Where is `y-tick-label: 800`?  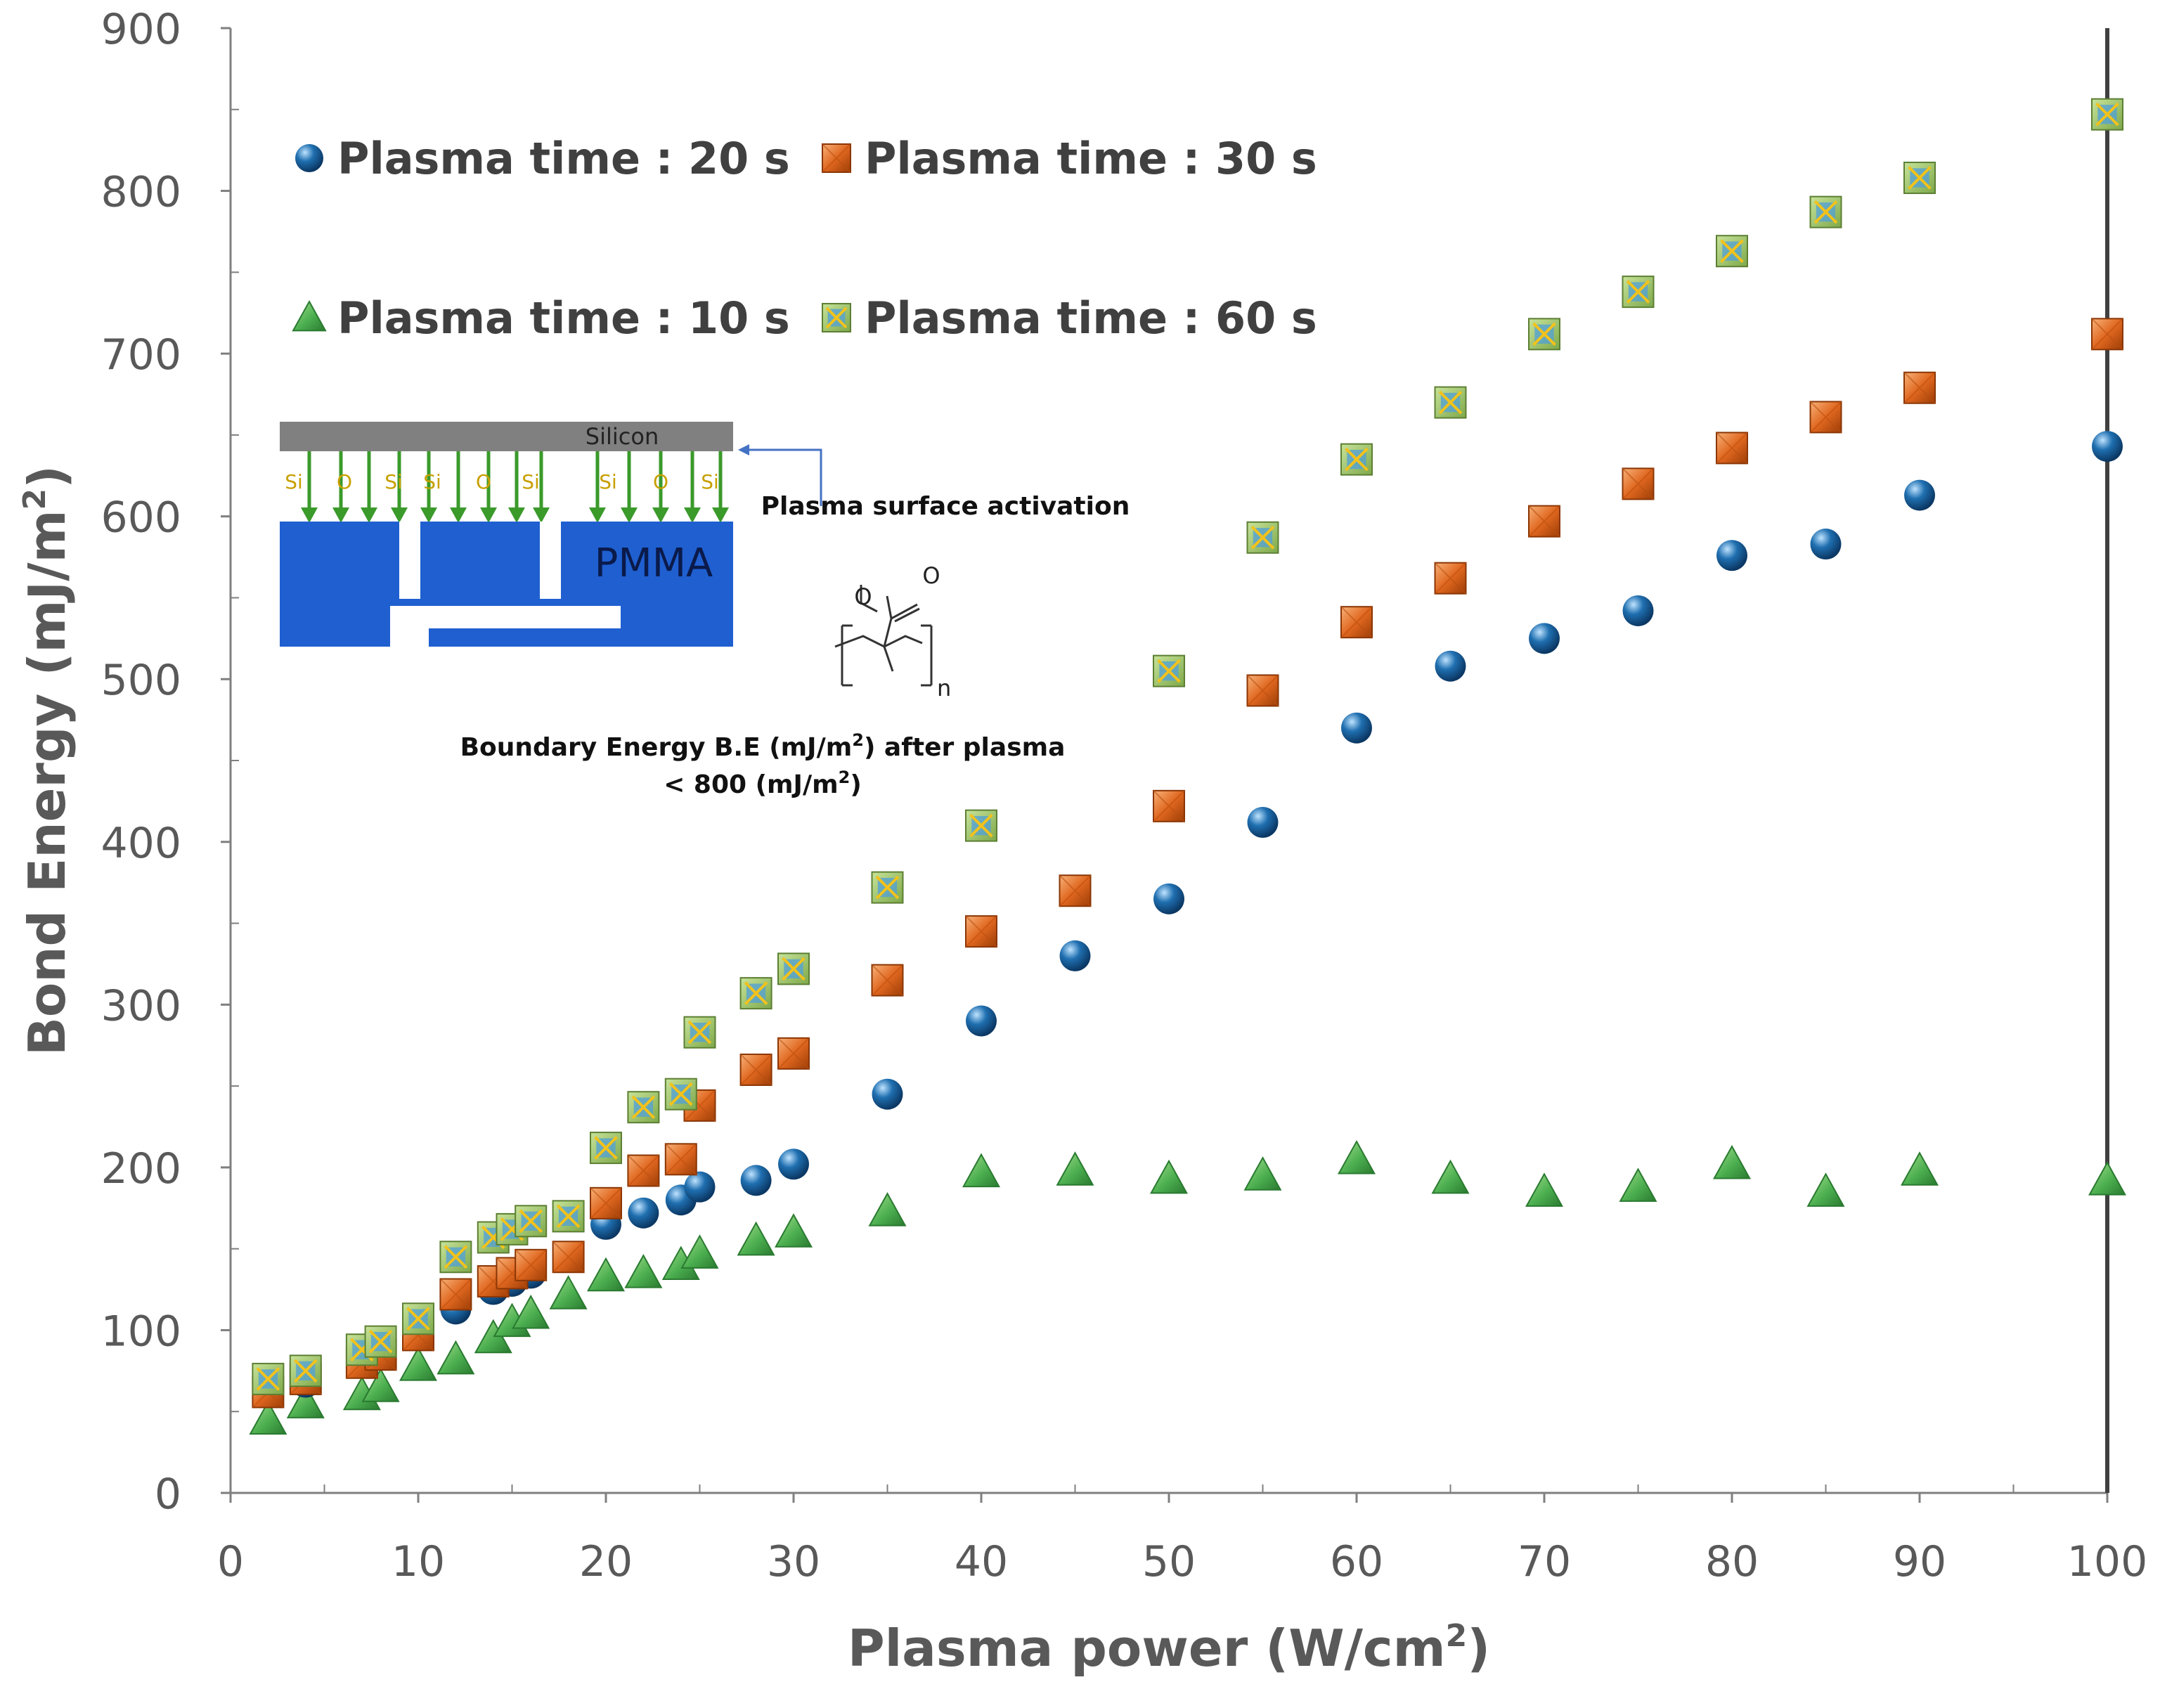
y-tick-label: 800 is located at coordinates (141, 192).